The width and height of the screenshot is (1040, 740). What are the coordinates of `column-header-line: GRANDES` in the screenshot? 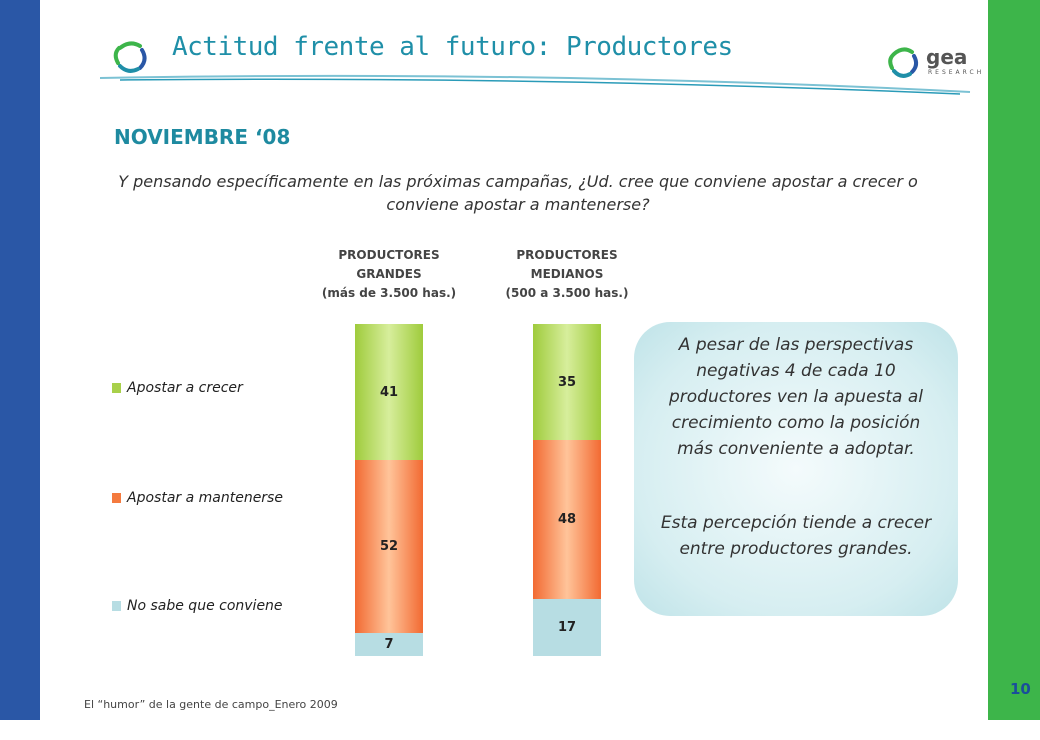 It's located at (389, 274).